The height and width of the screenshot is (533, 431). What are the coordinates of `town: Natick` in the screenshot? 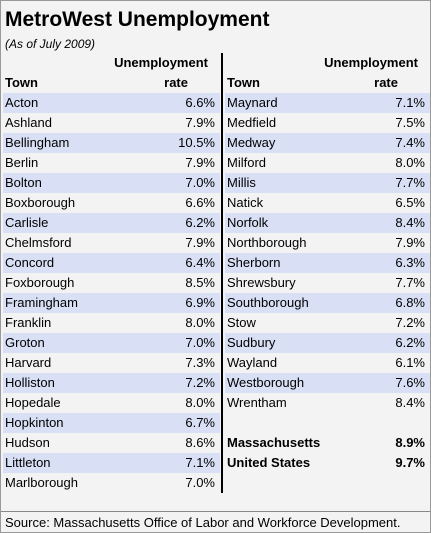 It's located at (245, 202).